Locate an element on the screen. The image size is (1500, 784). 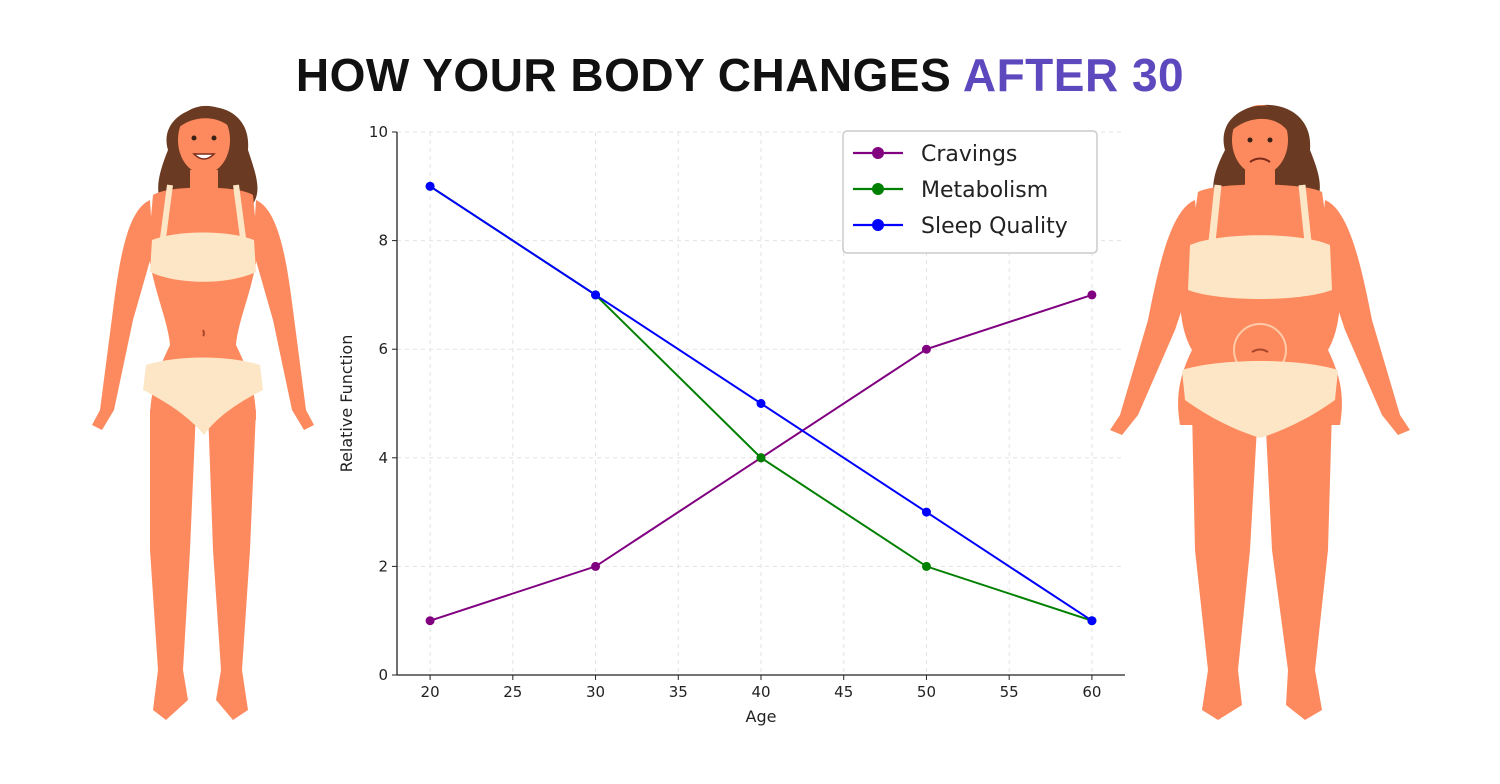
woman-slim-figure is located at coordinates (203, 412).